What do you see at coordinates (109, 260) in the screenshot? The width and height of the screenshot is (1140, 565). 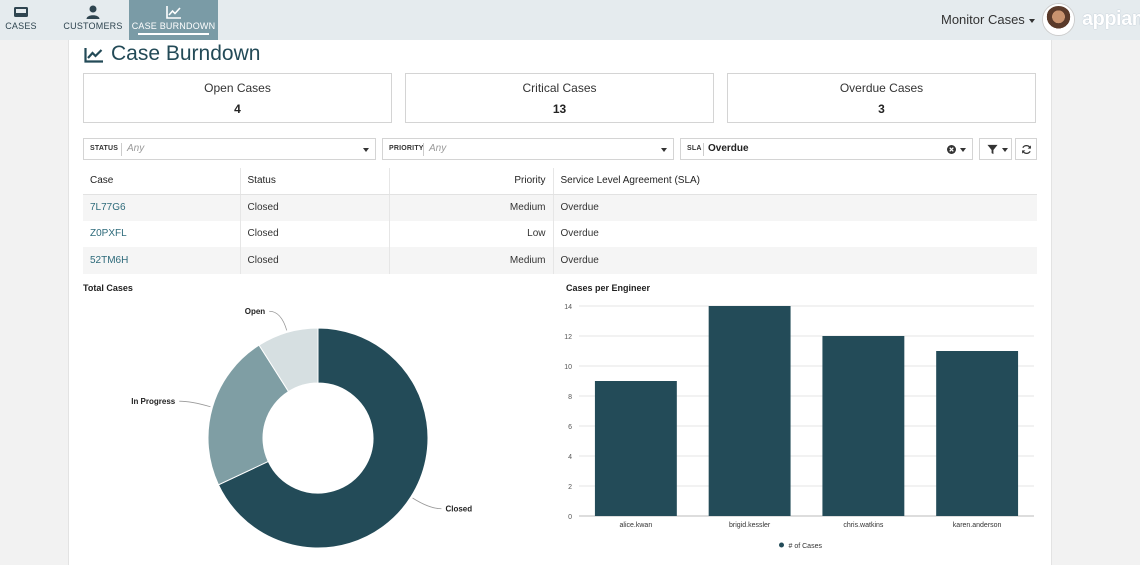 I see `case-link: 52TM6H` at bounding box center [109, 260].